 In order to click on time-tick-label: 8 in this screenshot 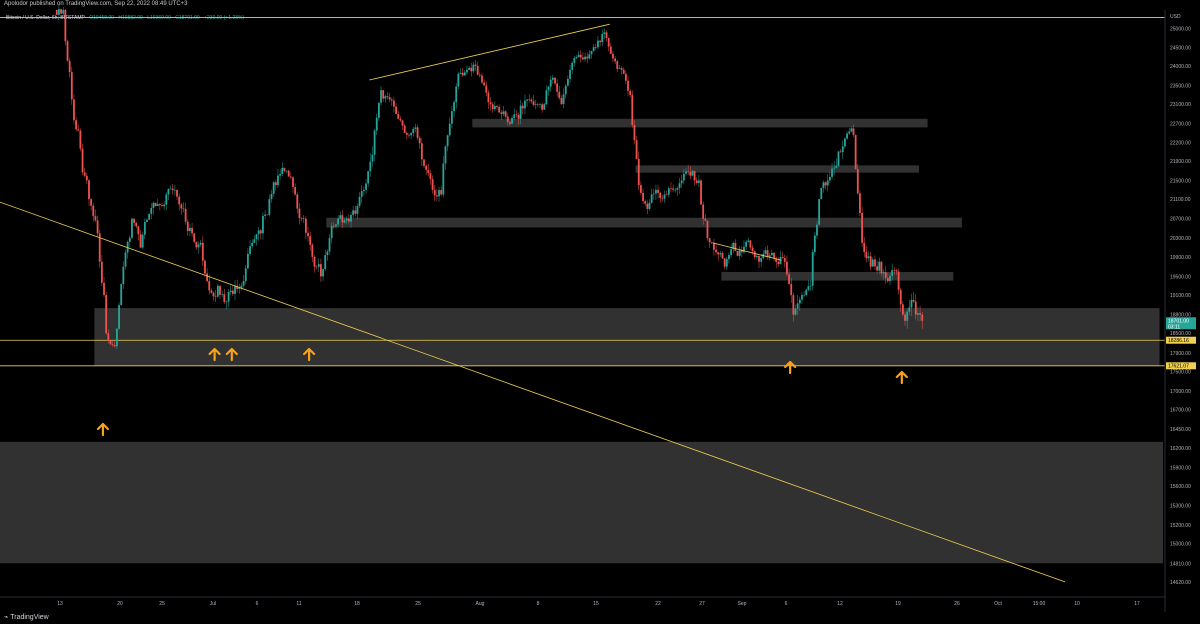, I will do `click(538, 604)`.